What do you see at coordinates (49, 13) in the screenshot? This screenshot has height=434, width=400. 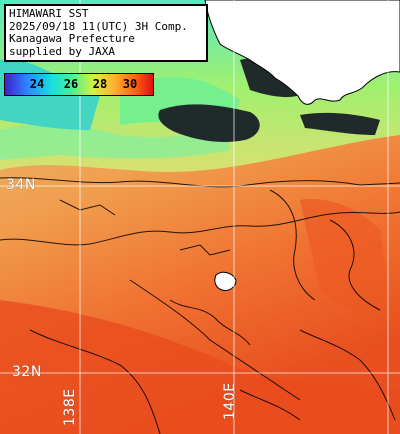 I see `caption-title: HIMAWARI SST` at bounding box center [49, 13].